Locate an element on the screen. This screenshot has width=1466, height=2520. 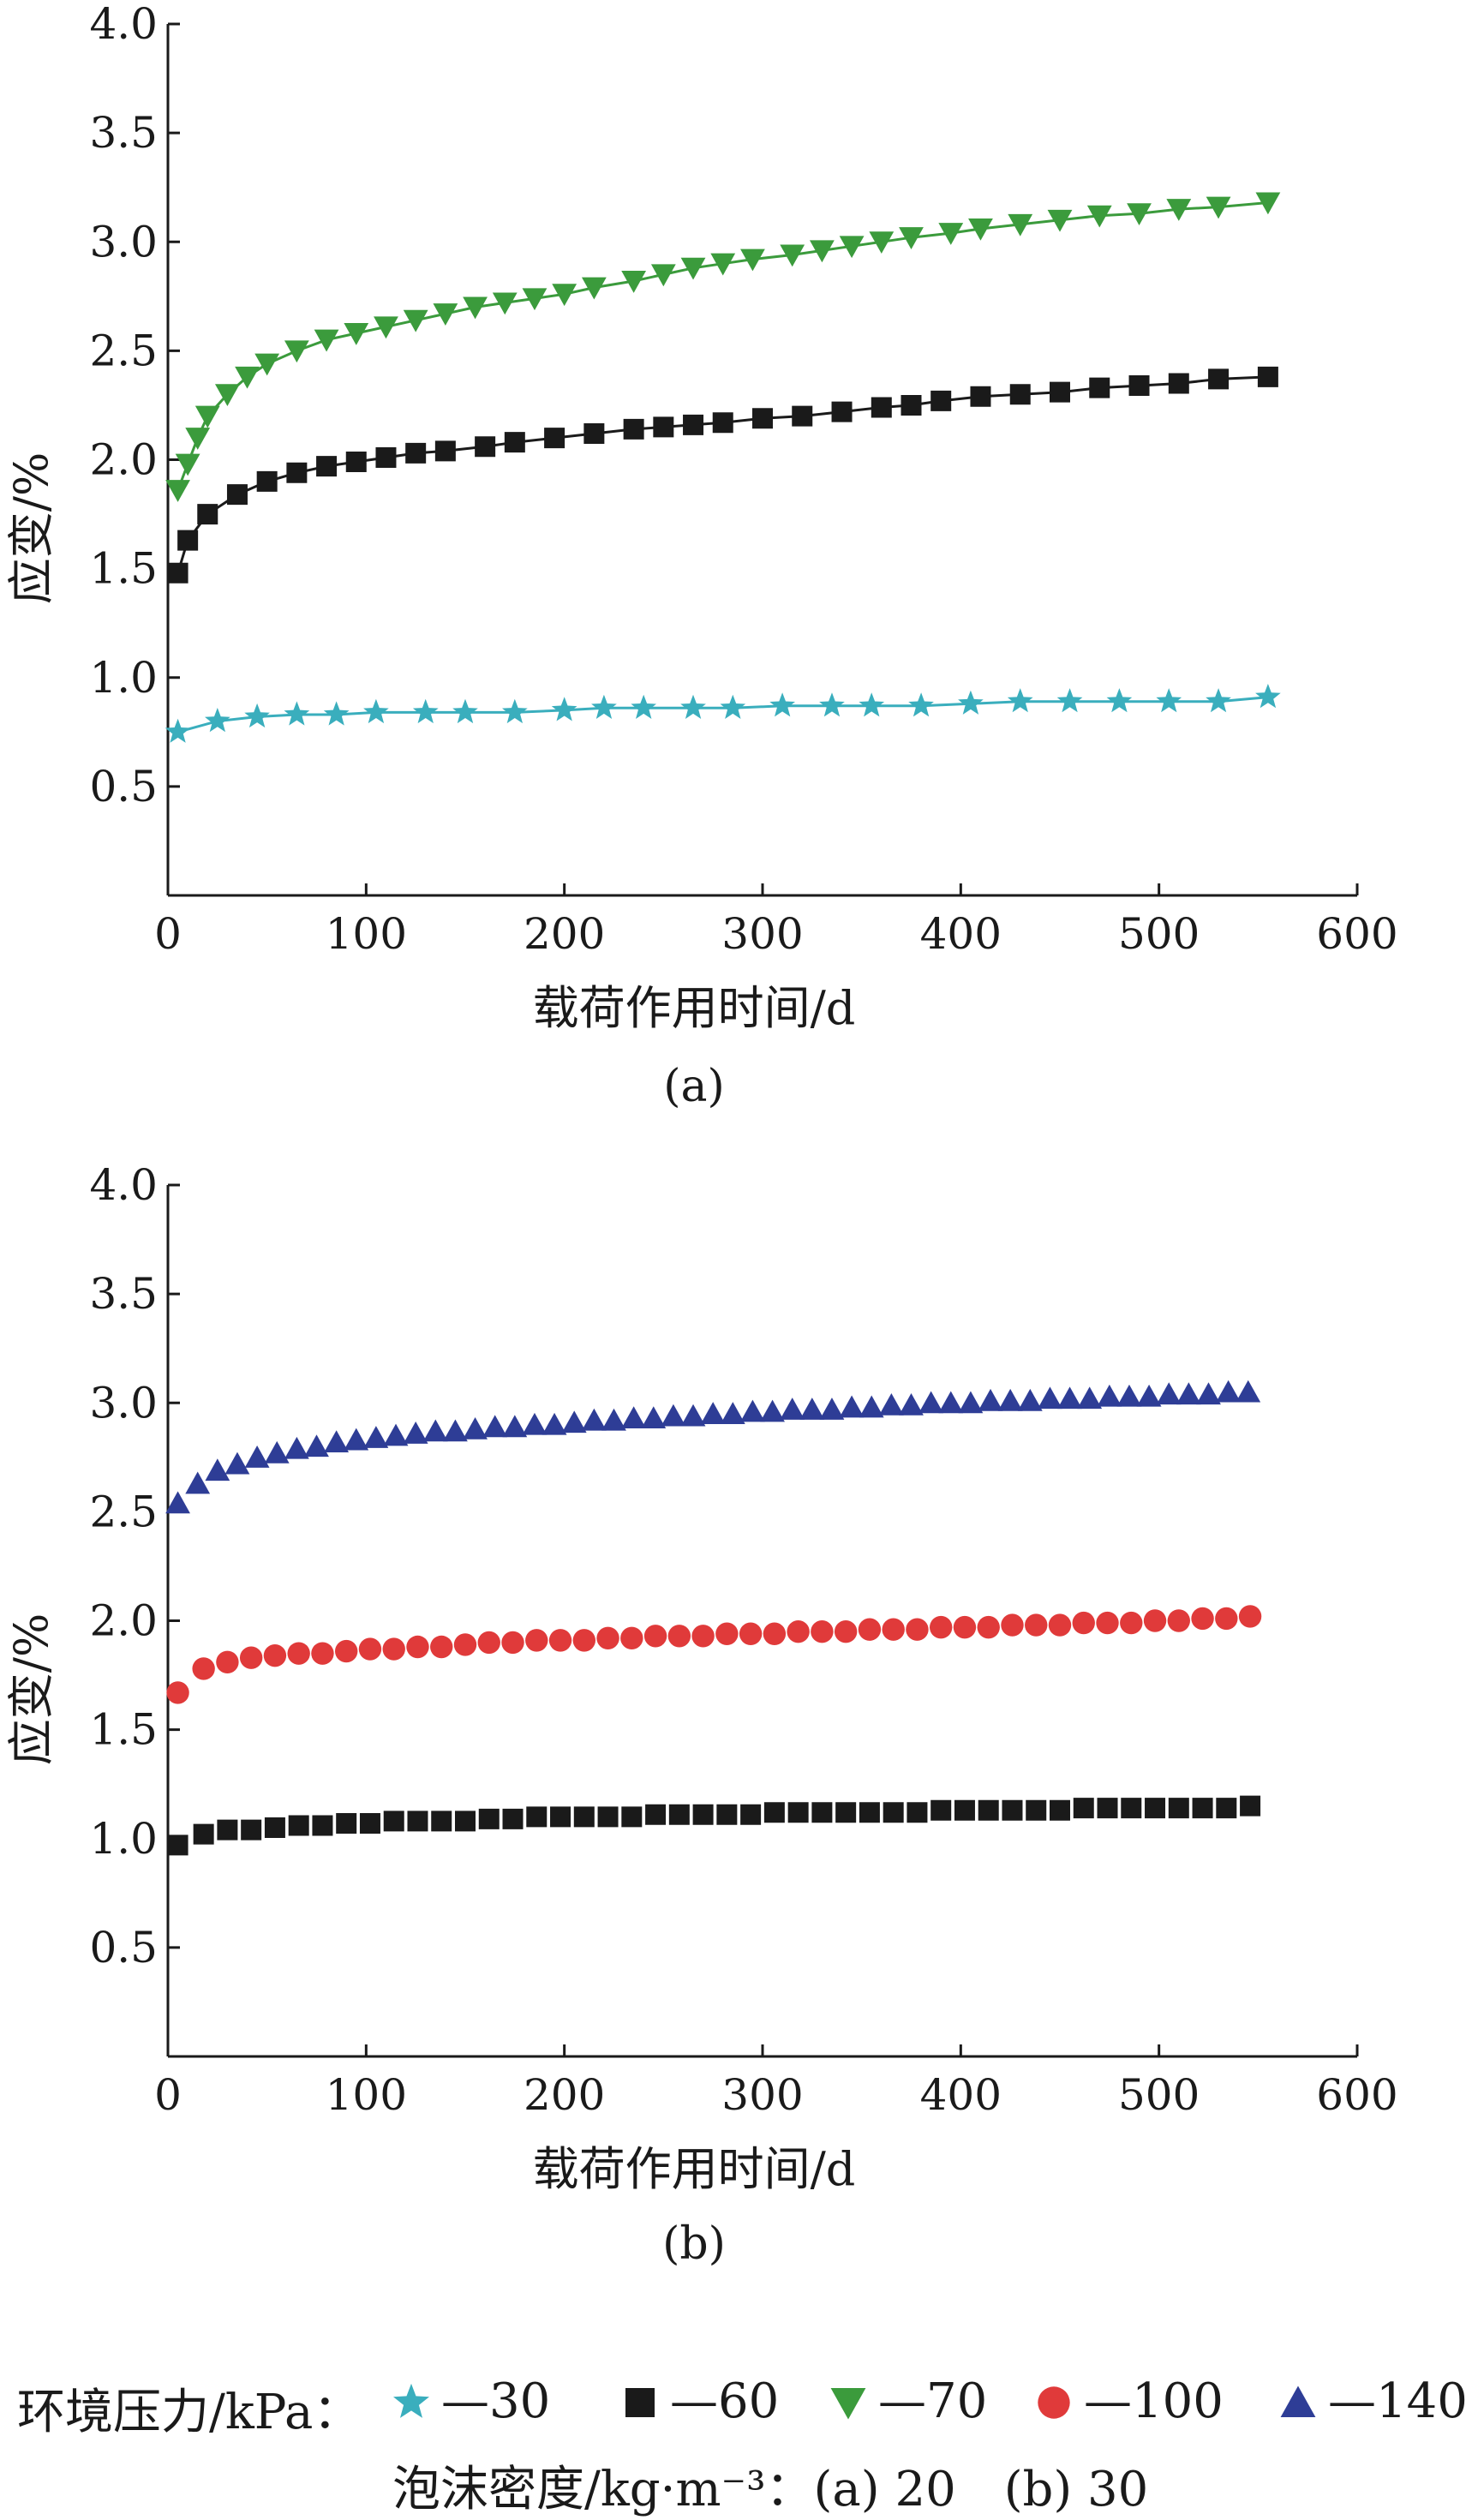
legend-marker-star-icon is located at coordinates (411, 2401).